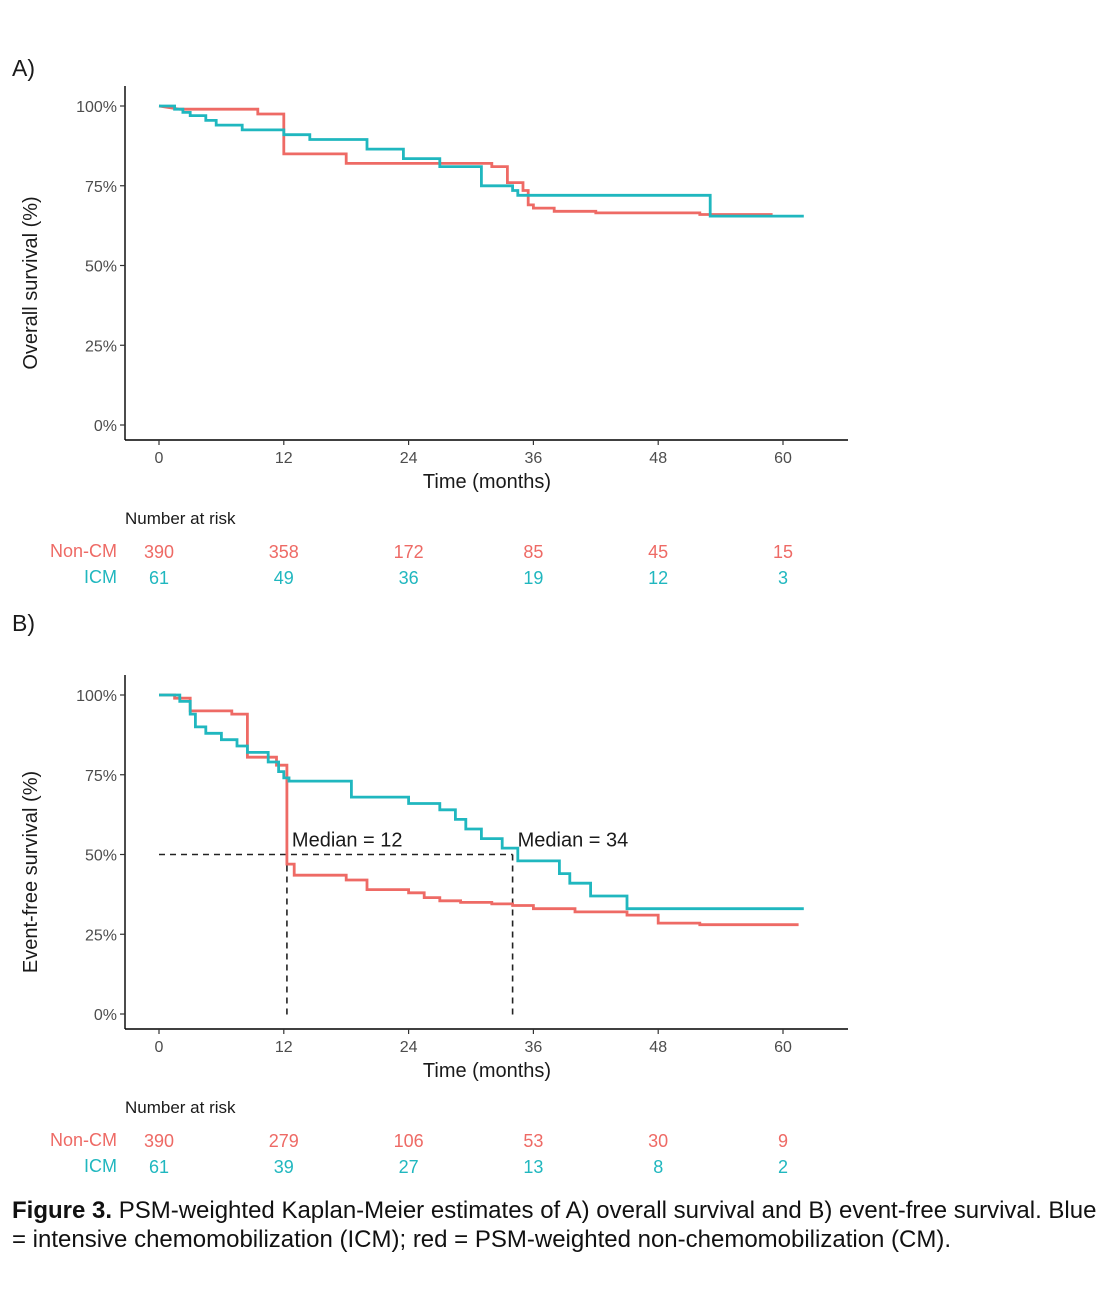  I want to click on risk-count: 13, so click(533, 1167).